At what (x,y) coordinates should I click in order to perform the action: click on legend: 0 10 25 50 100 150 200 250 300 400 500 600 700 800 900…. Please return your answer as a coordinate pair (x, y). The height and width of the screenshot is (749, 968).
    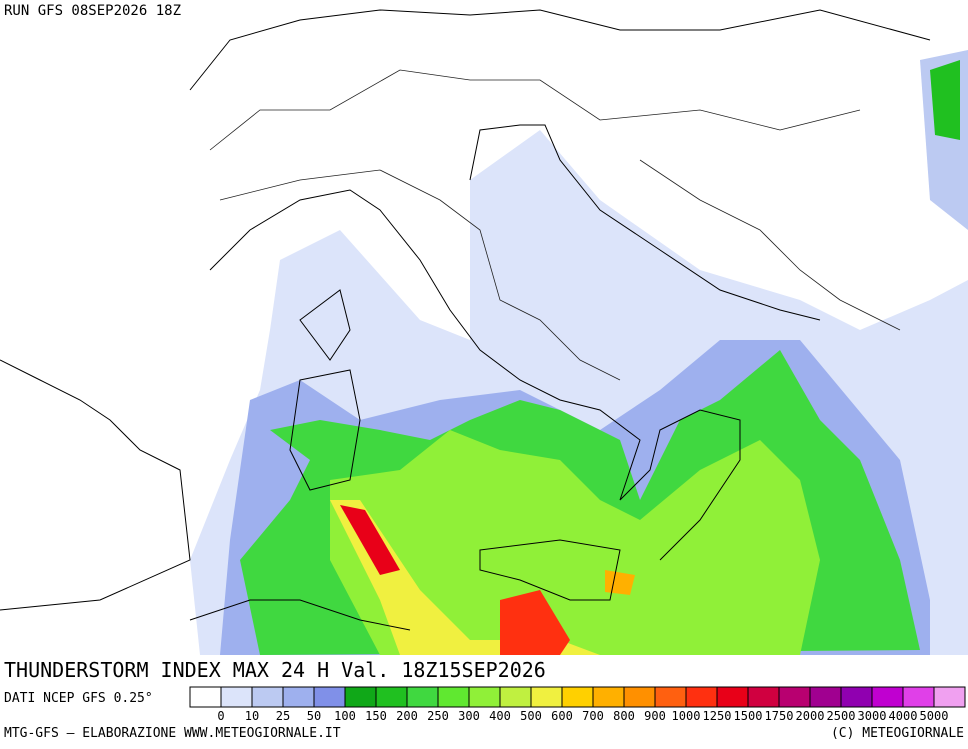
    Looking at the image, I should click on (577, 704).